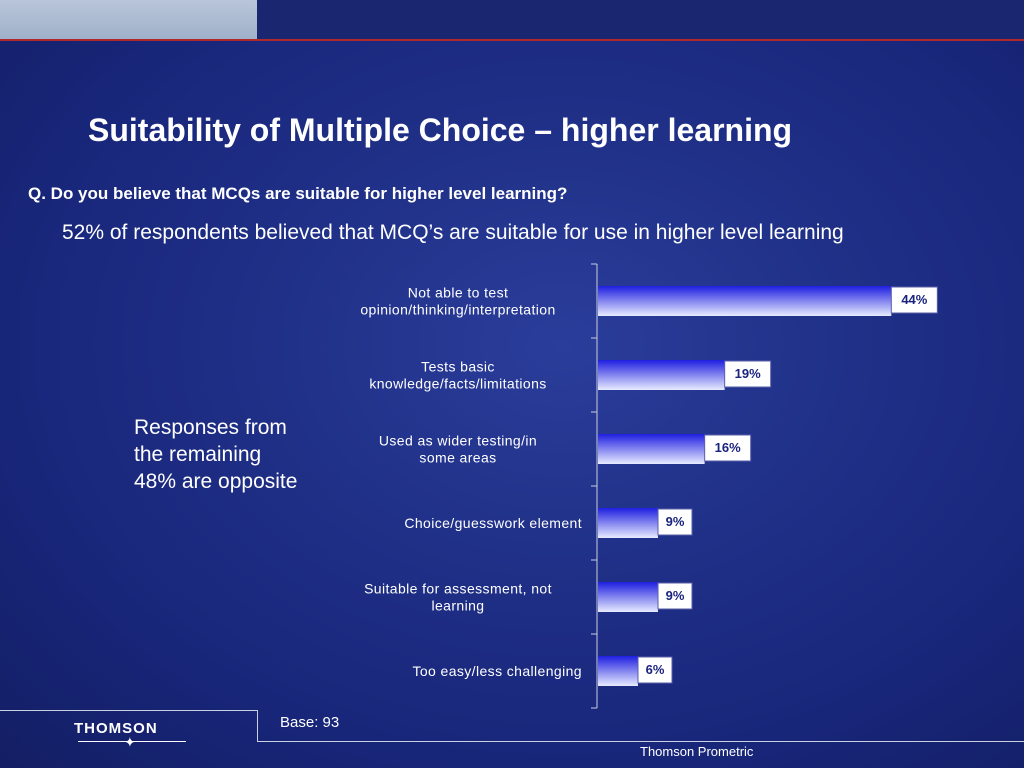 Image resolution: width=1024 pixels, height=768 pixels. What do you see at coordinates (640, 741) in the screenshot?
I see `footer-rule-right` at bounding box center [640, 741].